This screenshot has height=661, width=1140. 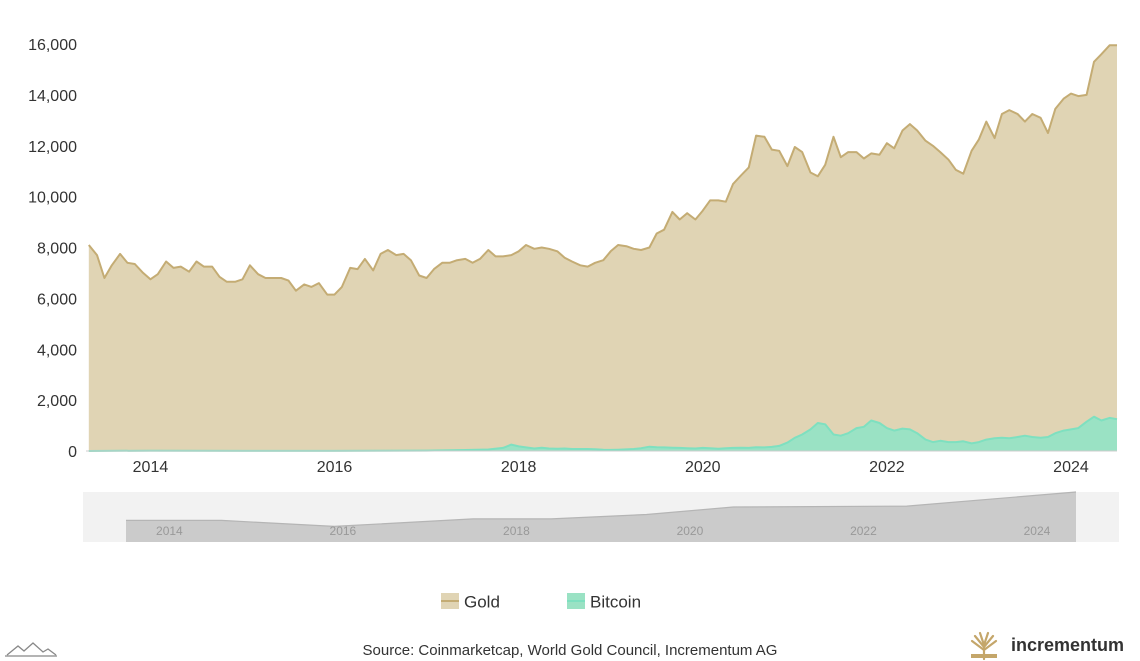 I want to click on tree-logo-icon, so click(x=984, y=646).